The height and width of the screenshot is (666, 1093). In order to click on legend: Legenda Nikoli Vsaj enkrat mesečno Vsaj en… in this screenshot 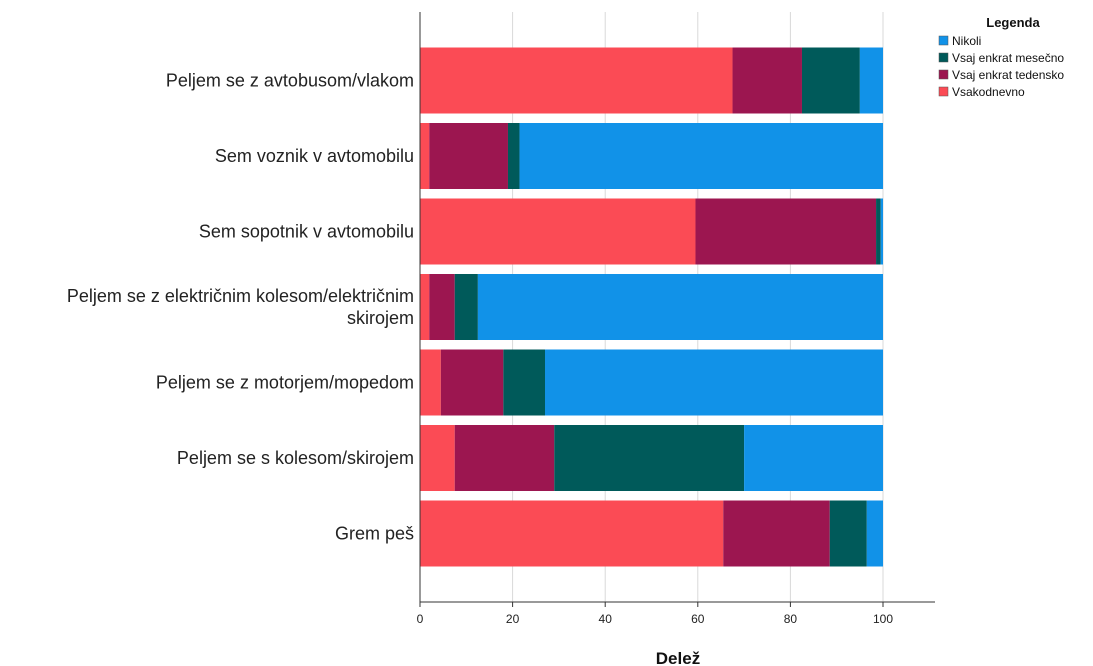, I will do `click(1001, 57)`.